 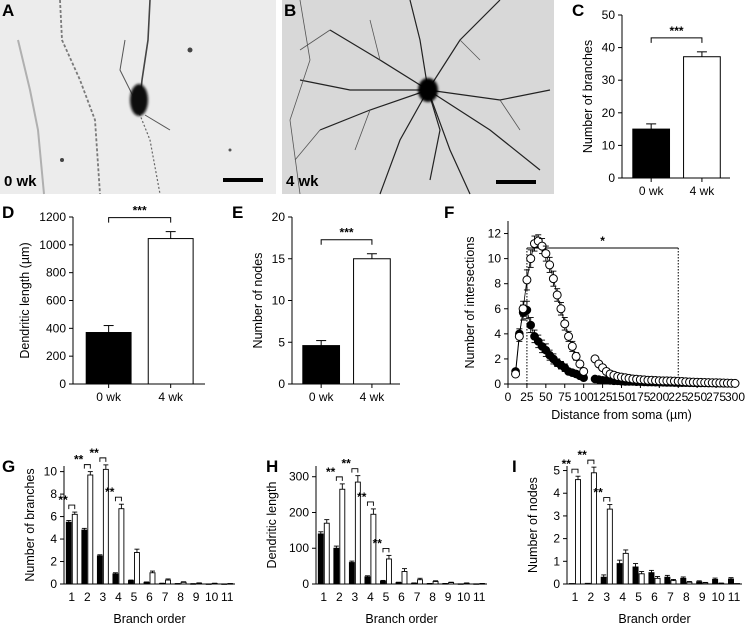 What do you see at coordinates (53, 517) in the screenshot?
I see `y-tick-label: 6` at bounding box center [53, 517].